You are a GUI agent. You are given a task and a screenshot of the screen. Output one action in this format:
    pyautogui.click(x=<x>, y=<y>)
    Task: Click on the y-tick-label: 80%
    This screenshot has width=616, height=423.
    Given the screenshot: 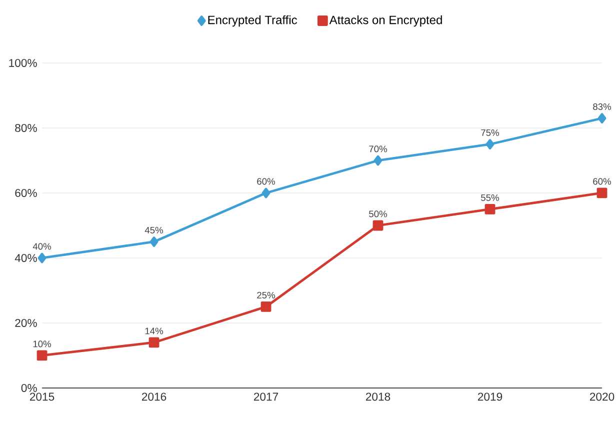 What is the action you would take?
    pyautogui.click(x=26, y=128)
    